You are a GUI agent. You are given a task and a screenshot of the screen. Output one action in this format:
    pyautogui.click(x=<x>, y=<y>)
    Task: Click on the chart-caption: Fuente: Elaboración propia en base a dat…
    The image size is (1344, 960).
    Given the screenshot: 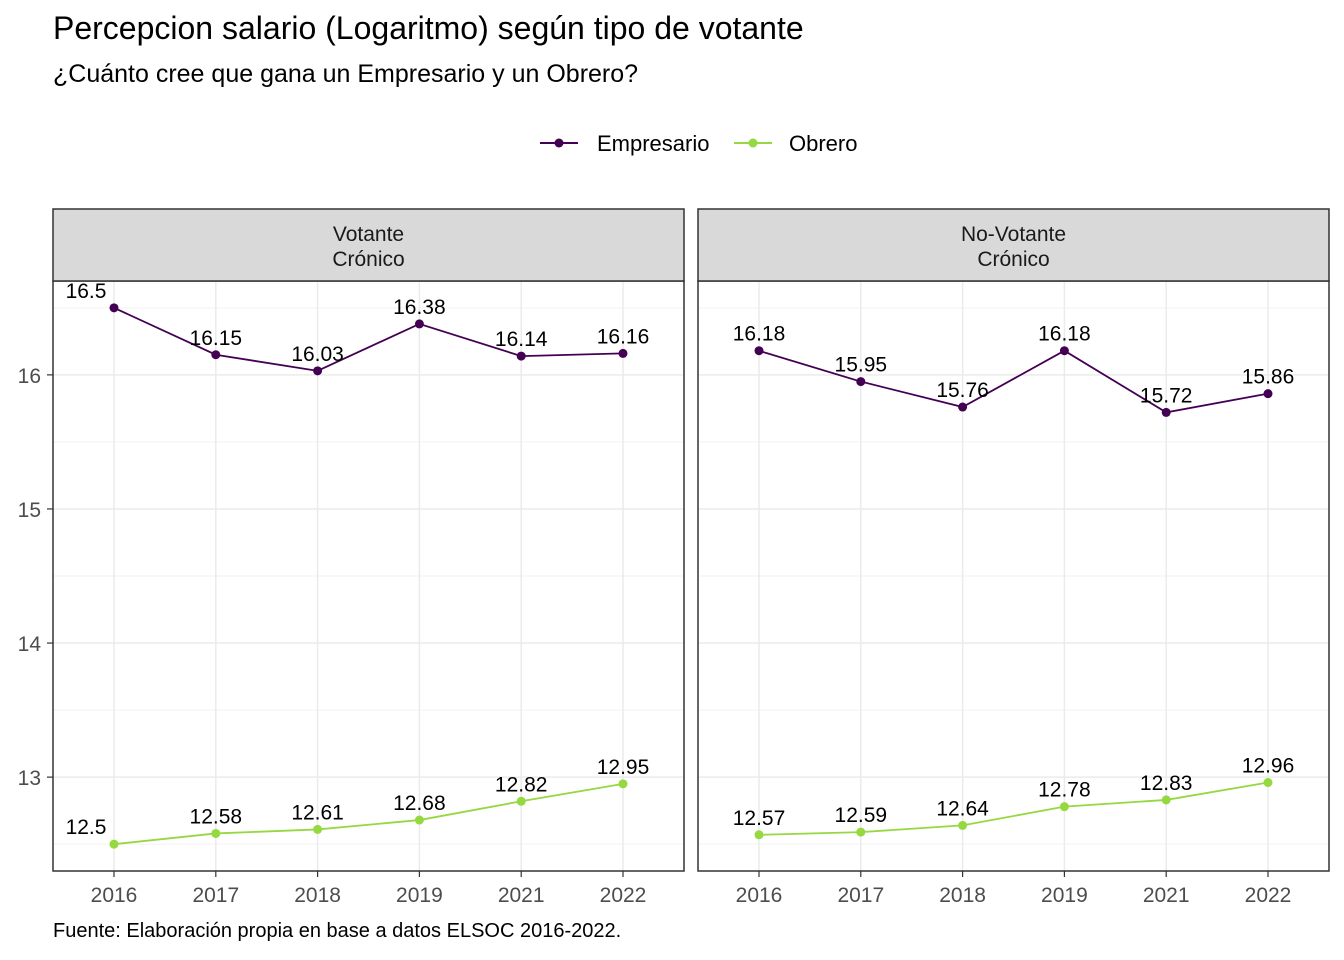 What is the action you would take?
    pyautogui.click(x=337, y=931)
    